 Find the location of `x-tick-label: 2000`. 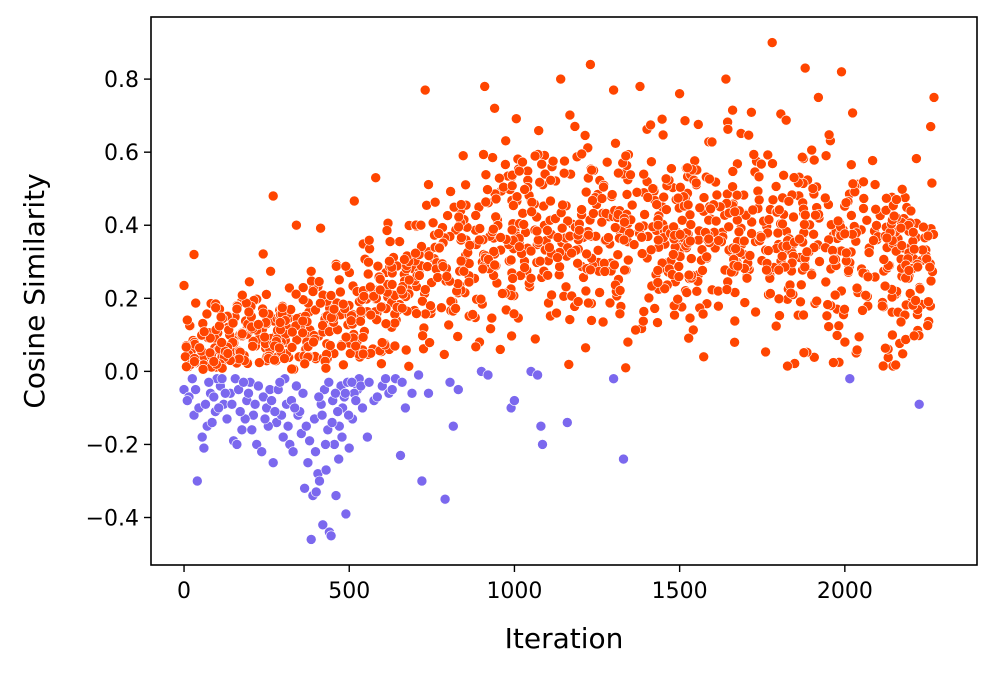

x-tick-label: 2000 is located at coordinates (845, 591).